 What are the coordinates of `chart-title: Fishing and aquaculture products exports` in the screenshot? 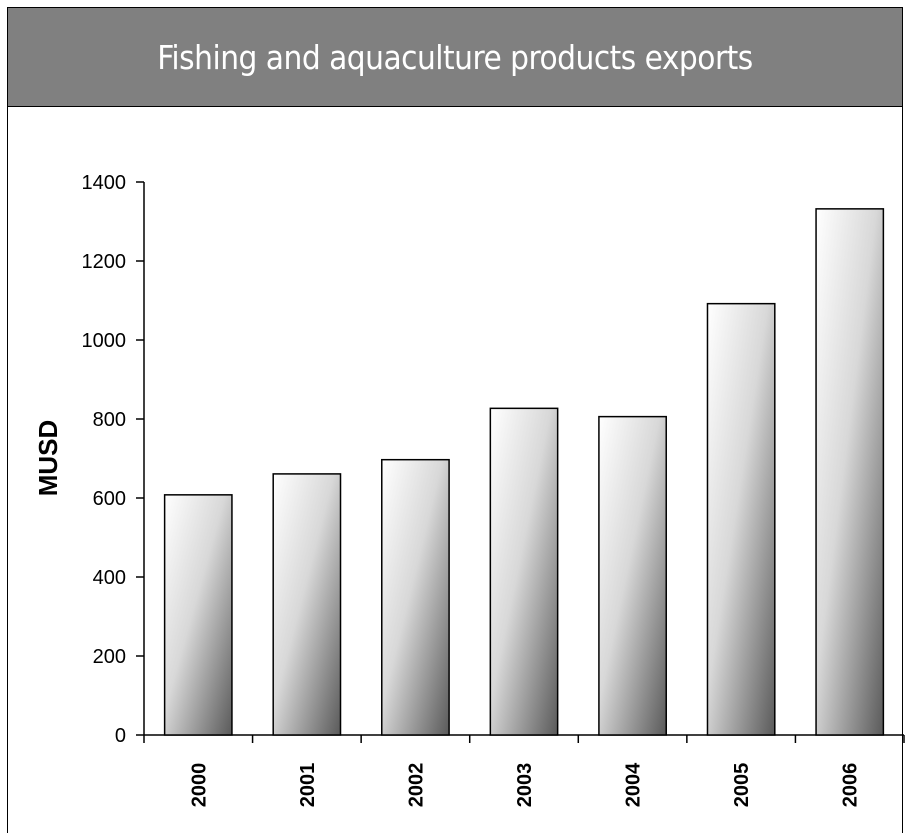 It's located at (455, 57).